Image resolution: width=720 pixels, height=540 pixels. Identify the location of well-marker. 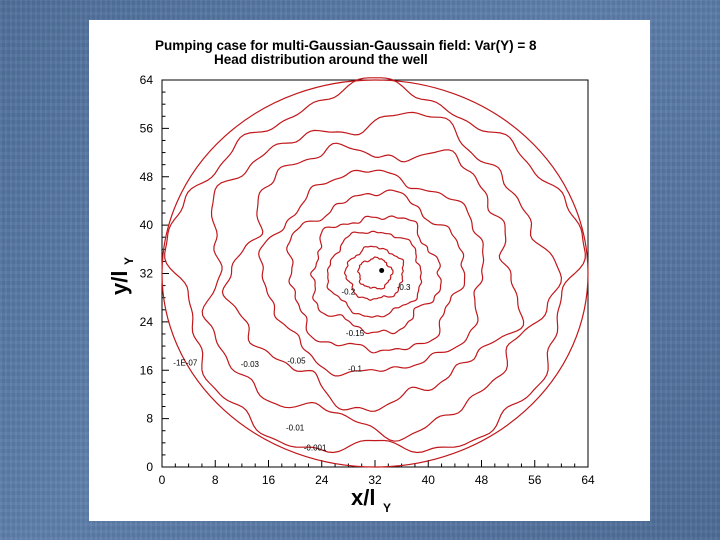
(382, 270).